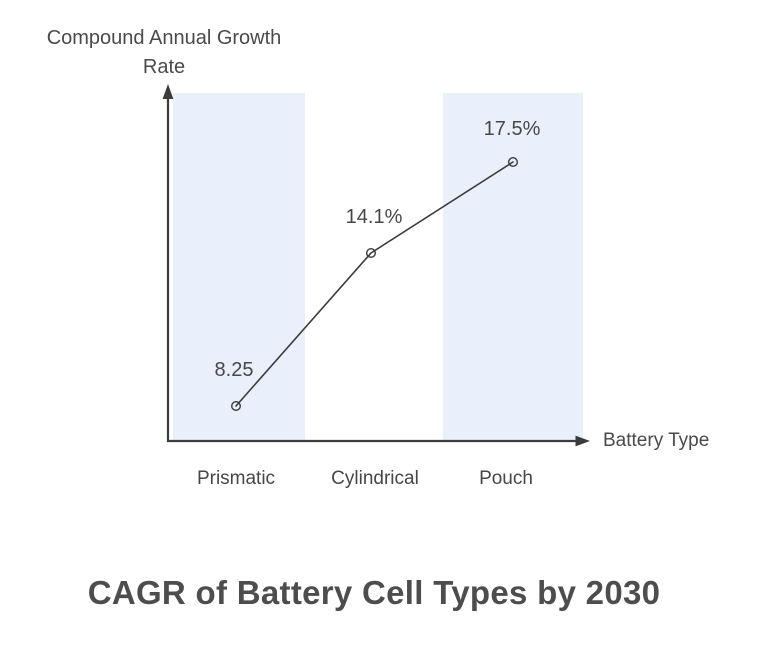  What do you see at coordinates (168, 91) in the screenshot?
I see `y-axis-arrow-icon` at bounding box center [168, 91].